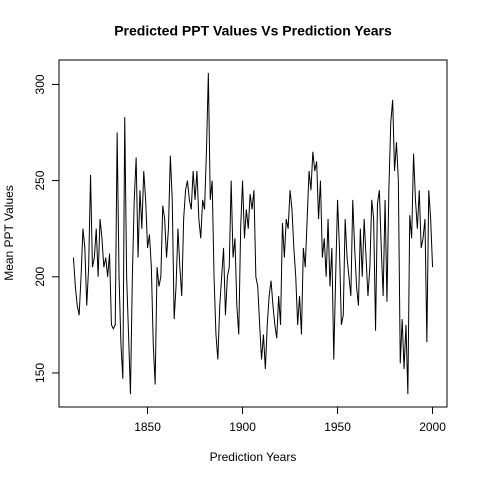  Describe the element at coordinates (253, 457) in the screenshot. I see `x-axis-label: Prediction Years` at that location.